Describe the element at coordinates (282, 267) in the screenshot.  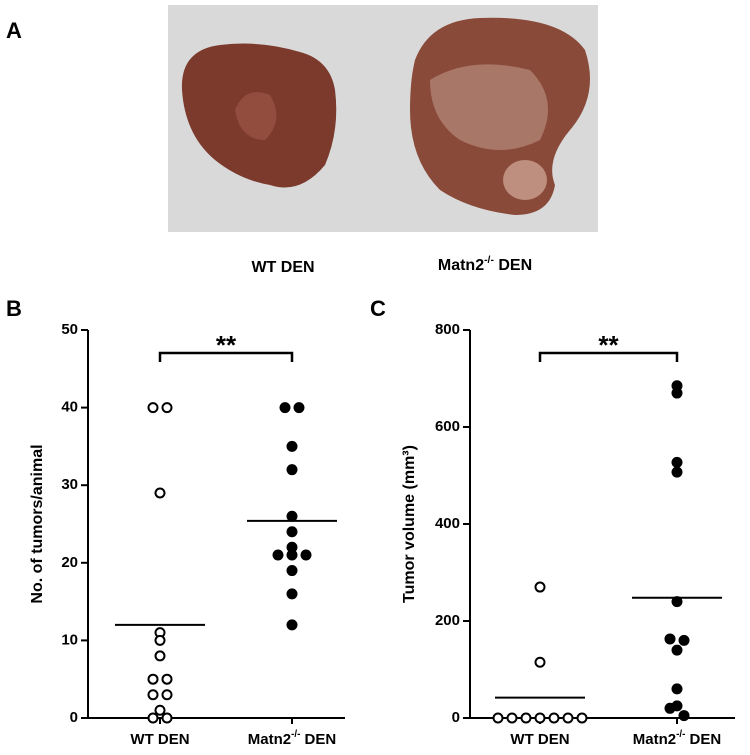
I see `photo-label: WT DEN` at that location.